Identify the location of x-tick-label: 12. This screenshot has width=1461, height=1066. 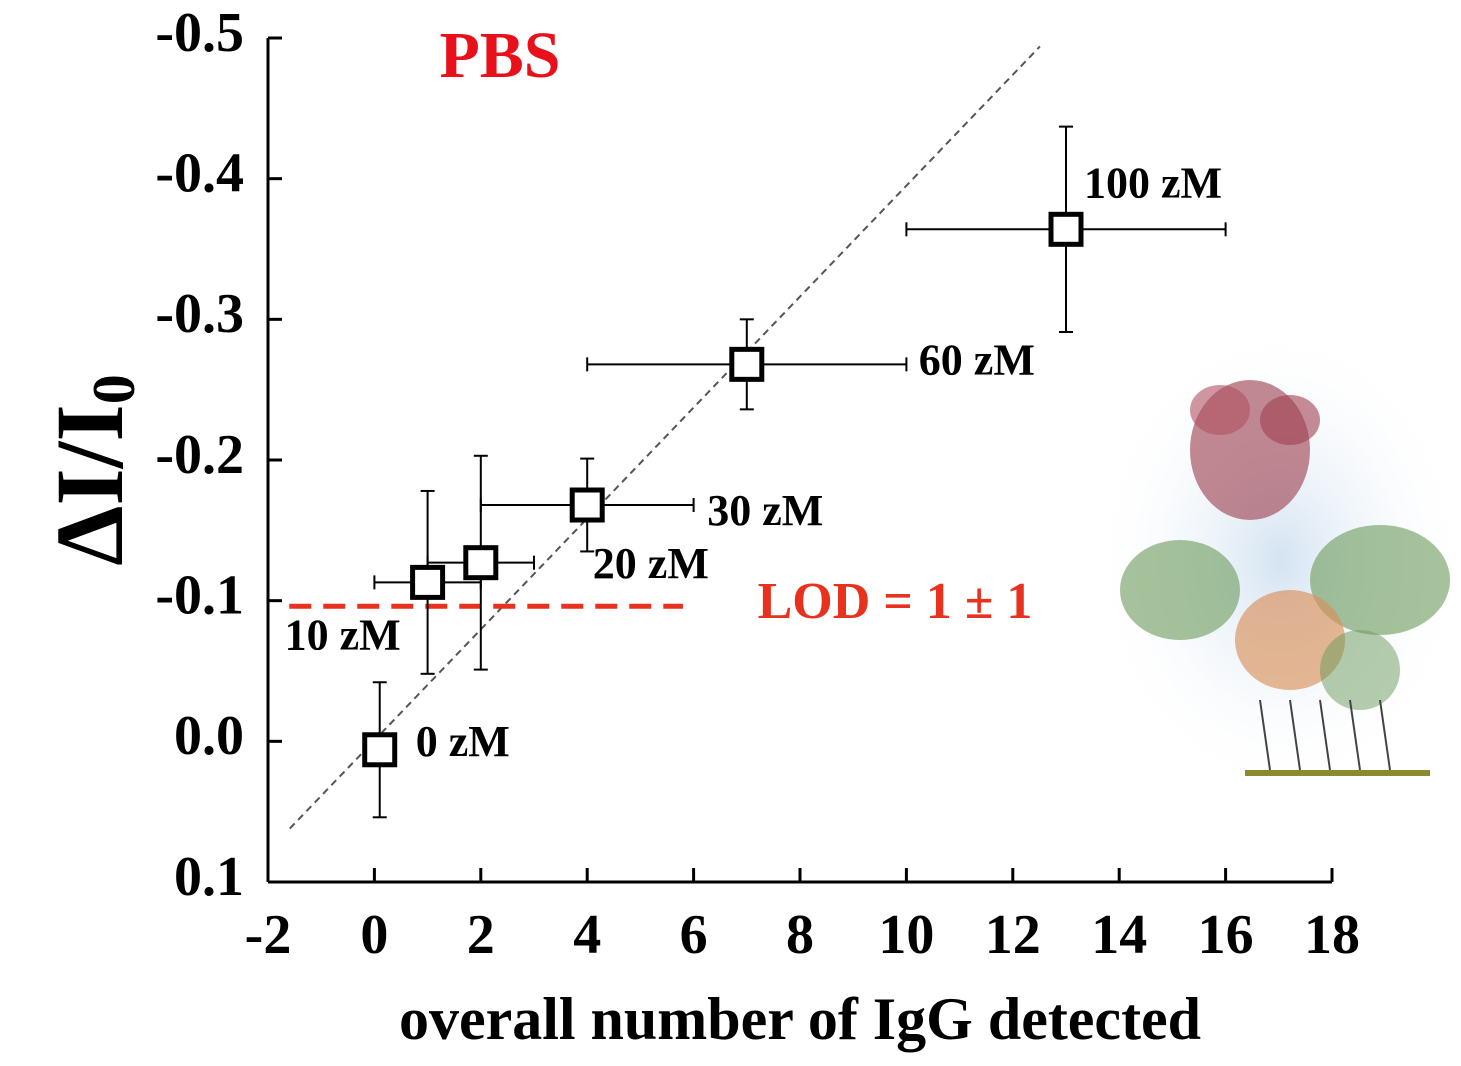
(1013, 935).